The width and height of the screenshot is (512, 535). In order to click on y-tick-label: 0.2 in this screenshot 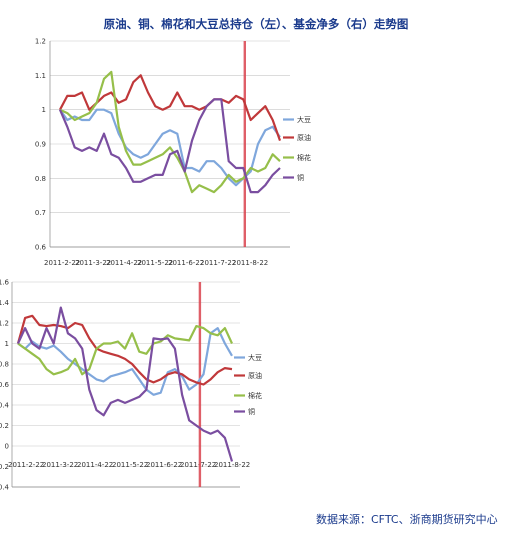, I will do `click(4, 426)`.